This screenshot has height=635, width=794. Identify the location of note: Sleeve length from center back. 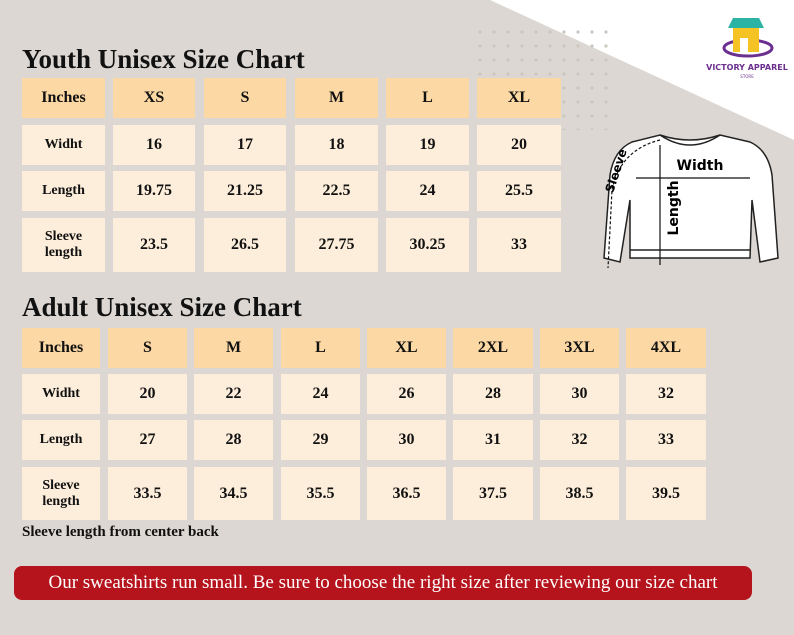
(120, 532).